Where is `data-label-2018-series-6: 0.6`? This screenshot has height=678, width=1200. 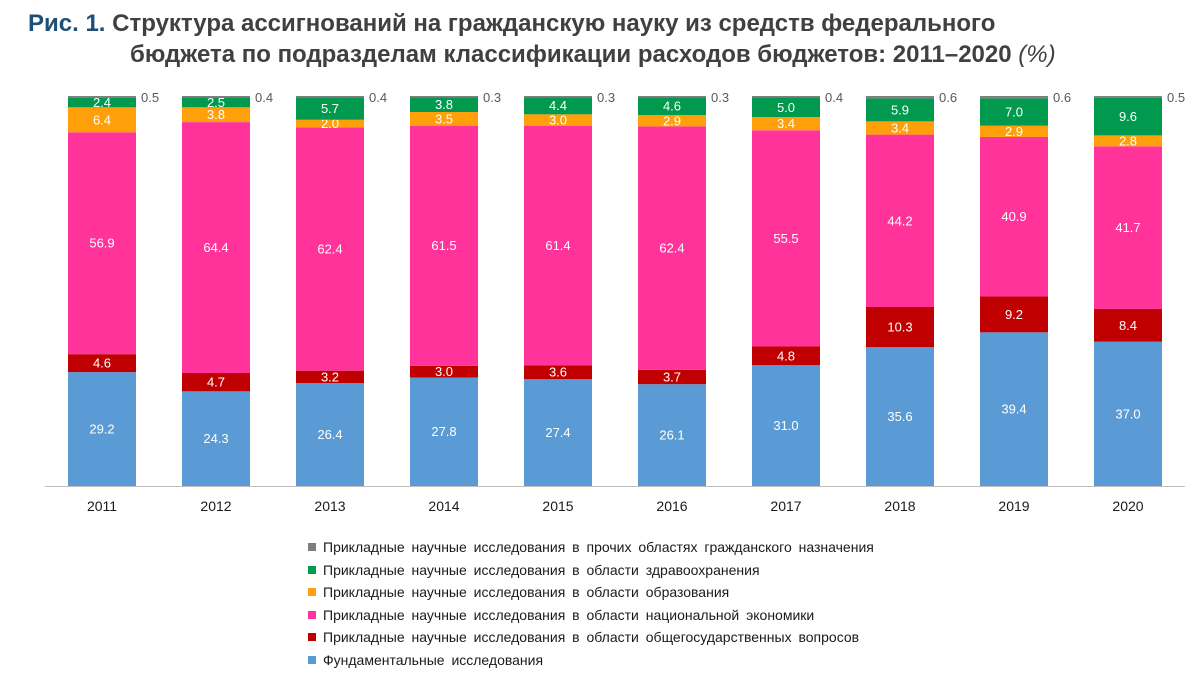 data-label-2018-series-6: 0.6 is located at coordinates (948, 97).